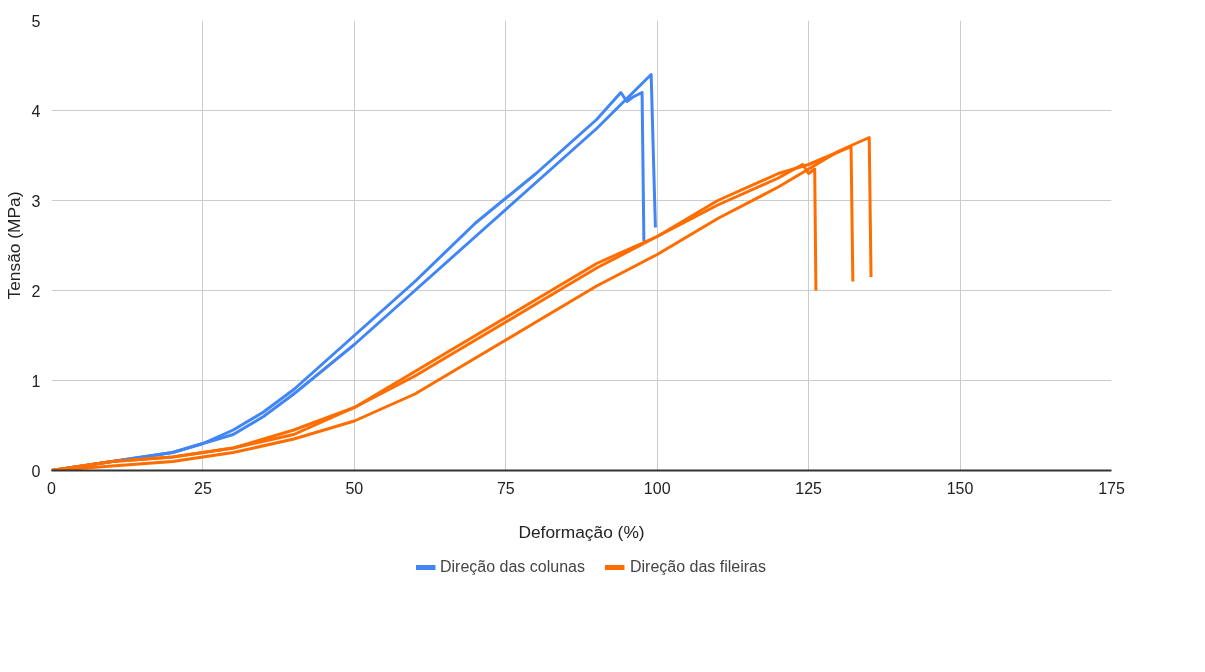  What do you see at coordinates (698, 566) in the screenshot?
I see `legend-label: Direção das fileiras` at bounding box center [698, 566].